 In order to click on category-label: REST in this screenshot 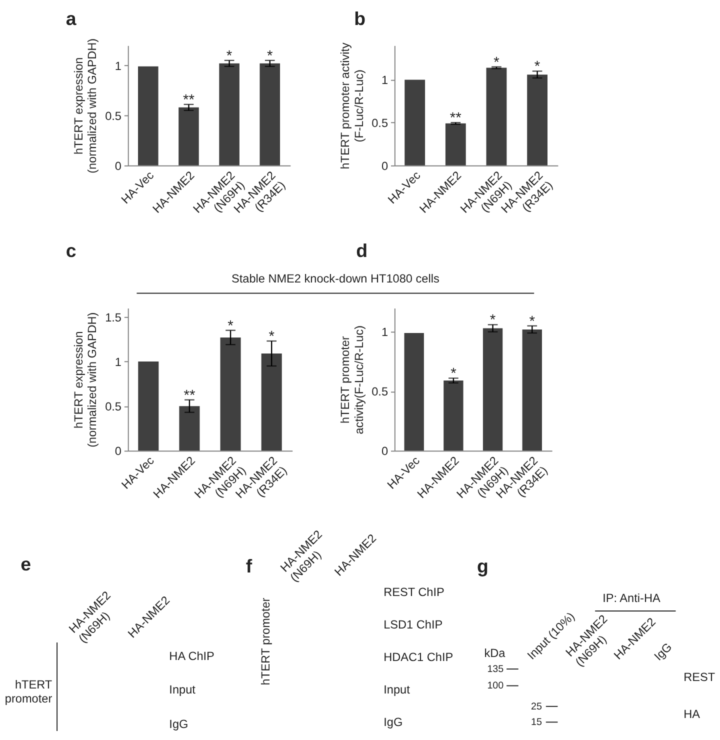, I will do `click(700, 677)`.